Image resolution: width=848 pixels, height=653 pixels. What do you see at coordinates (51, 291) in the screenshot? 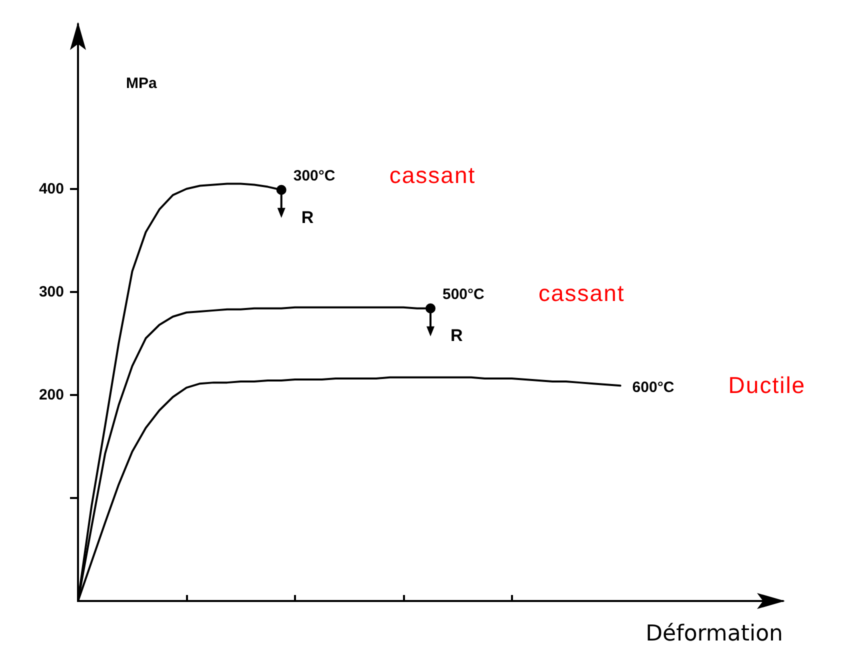
I see `y-tick-label: 300` at bounding box center [51, 291].